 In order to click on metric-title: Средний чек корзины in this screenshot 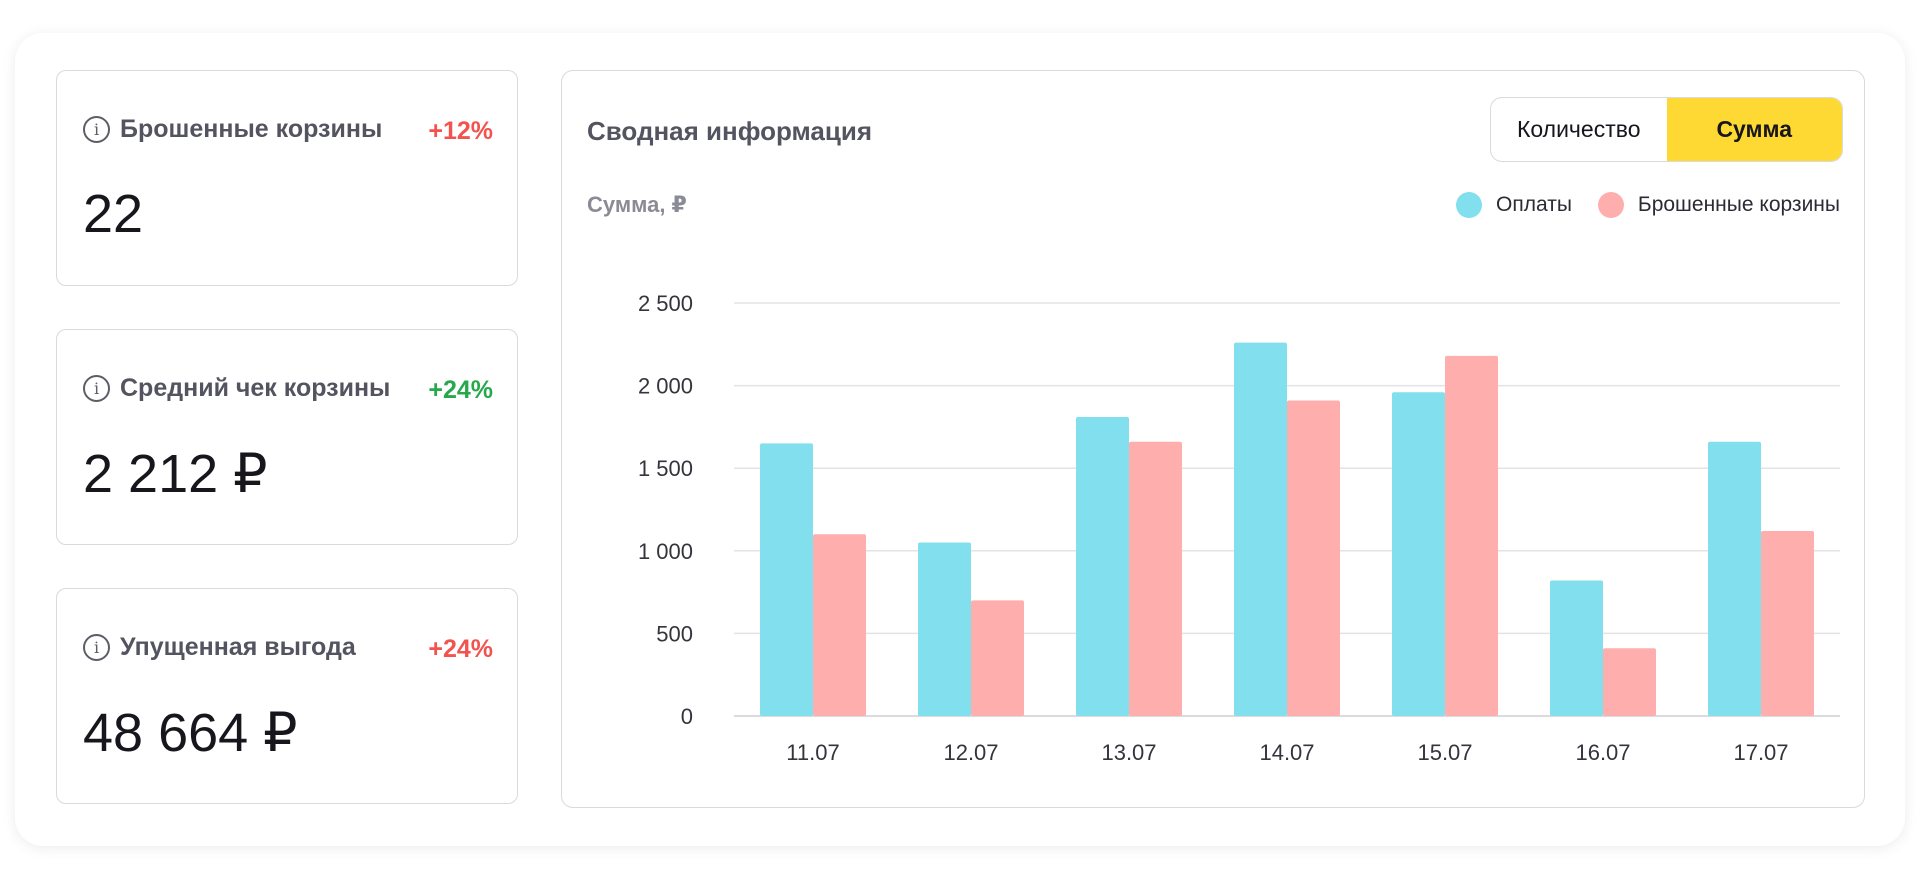, I will do `click(255, 388)`.